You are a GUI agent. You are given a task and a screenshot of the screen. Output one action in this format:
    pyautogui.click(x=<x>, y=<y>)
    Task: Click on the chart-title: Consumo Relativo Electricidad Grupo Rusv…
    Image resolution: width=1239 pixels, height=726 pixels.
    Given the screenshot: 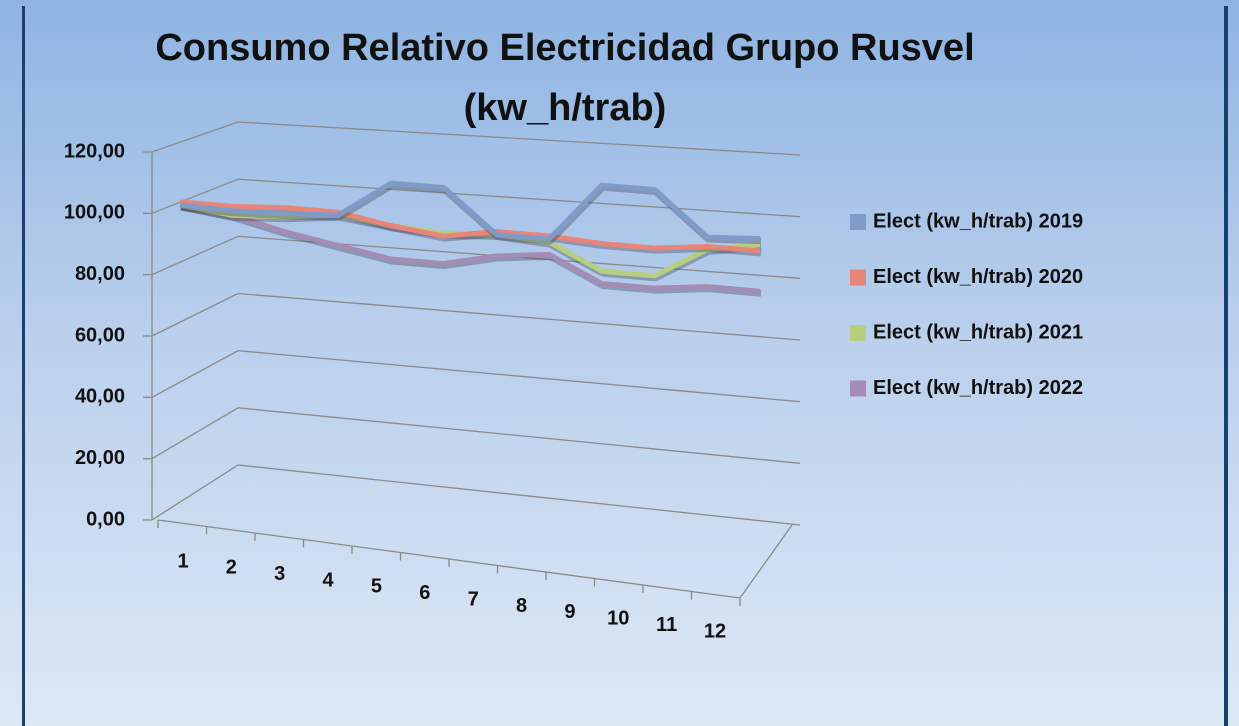 What is the action you would take?
    pyautogui.click(x=565, y=78)
    